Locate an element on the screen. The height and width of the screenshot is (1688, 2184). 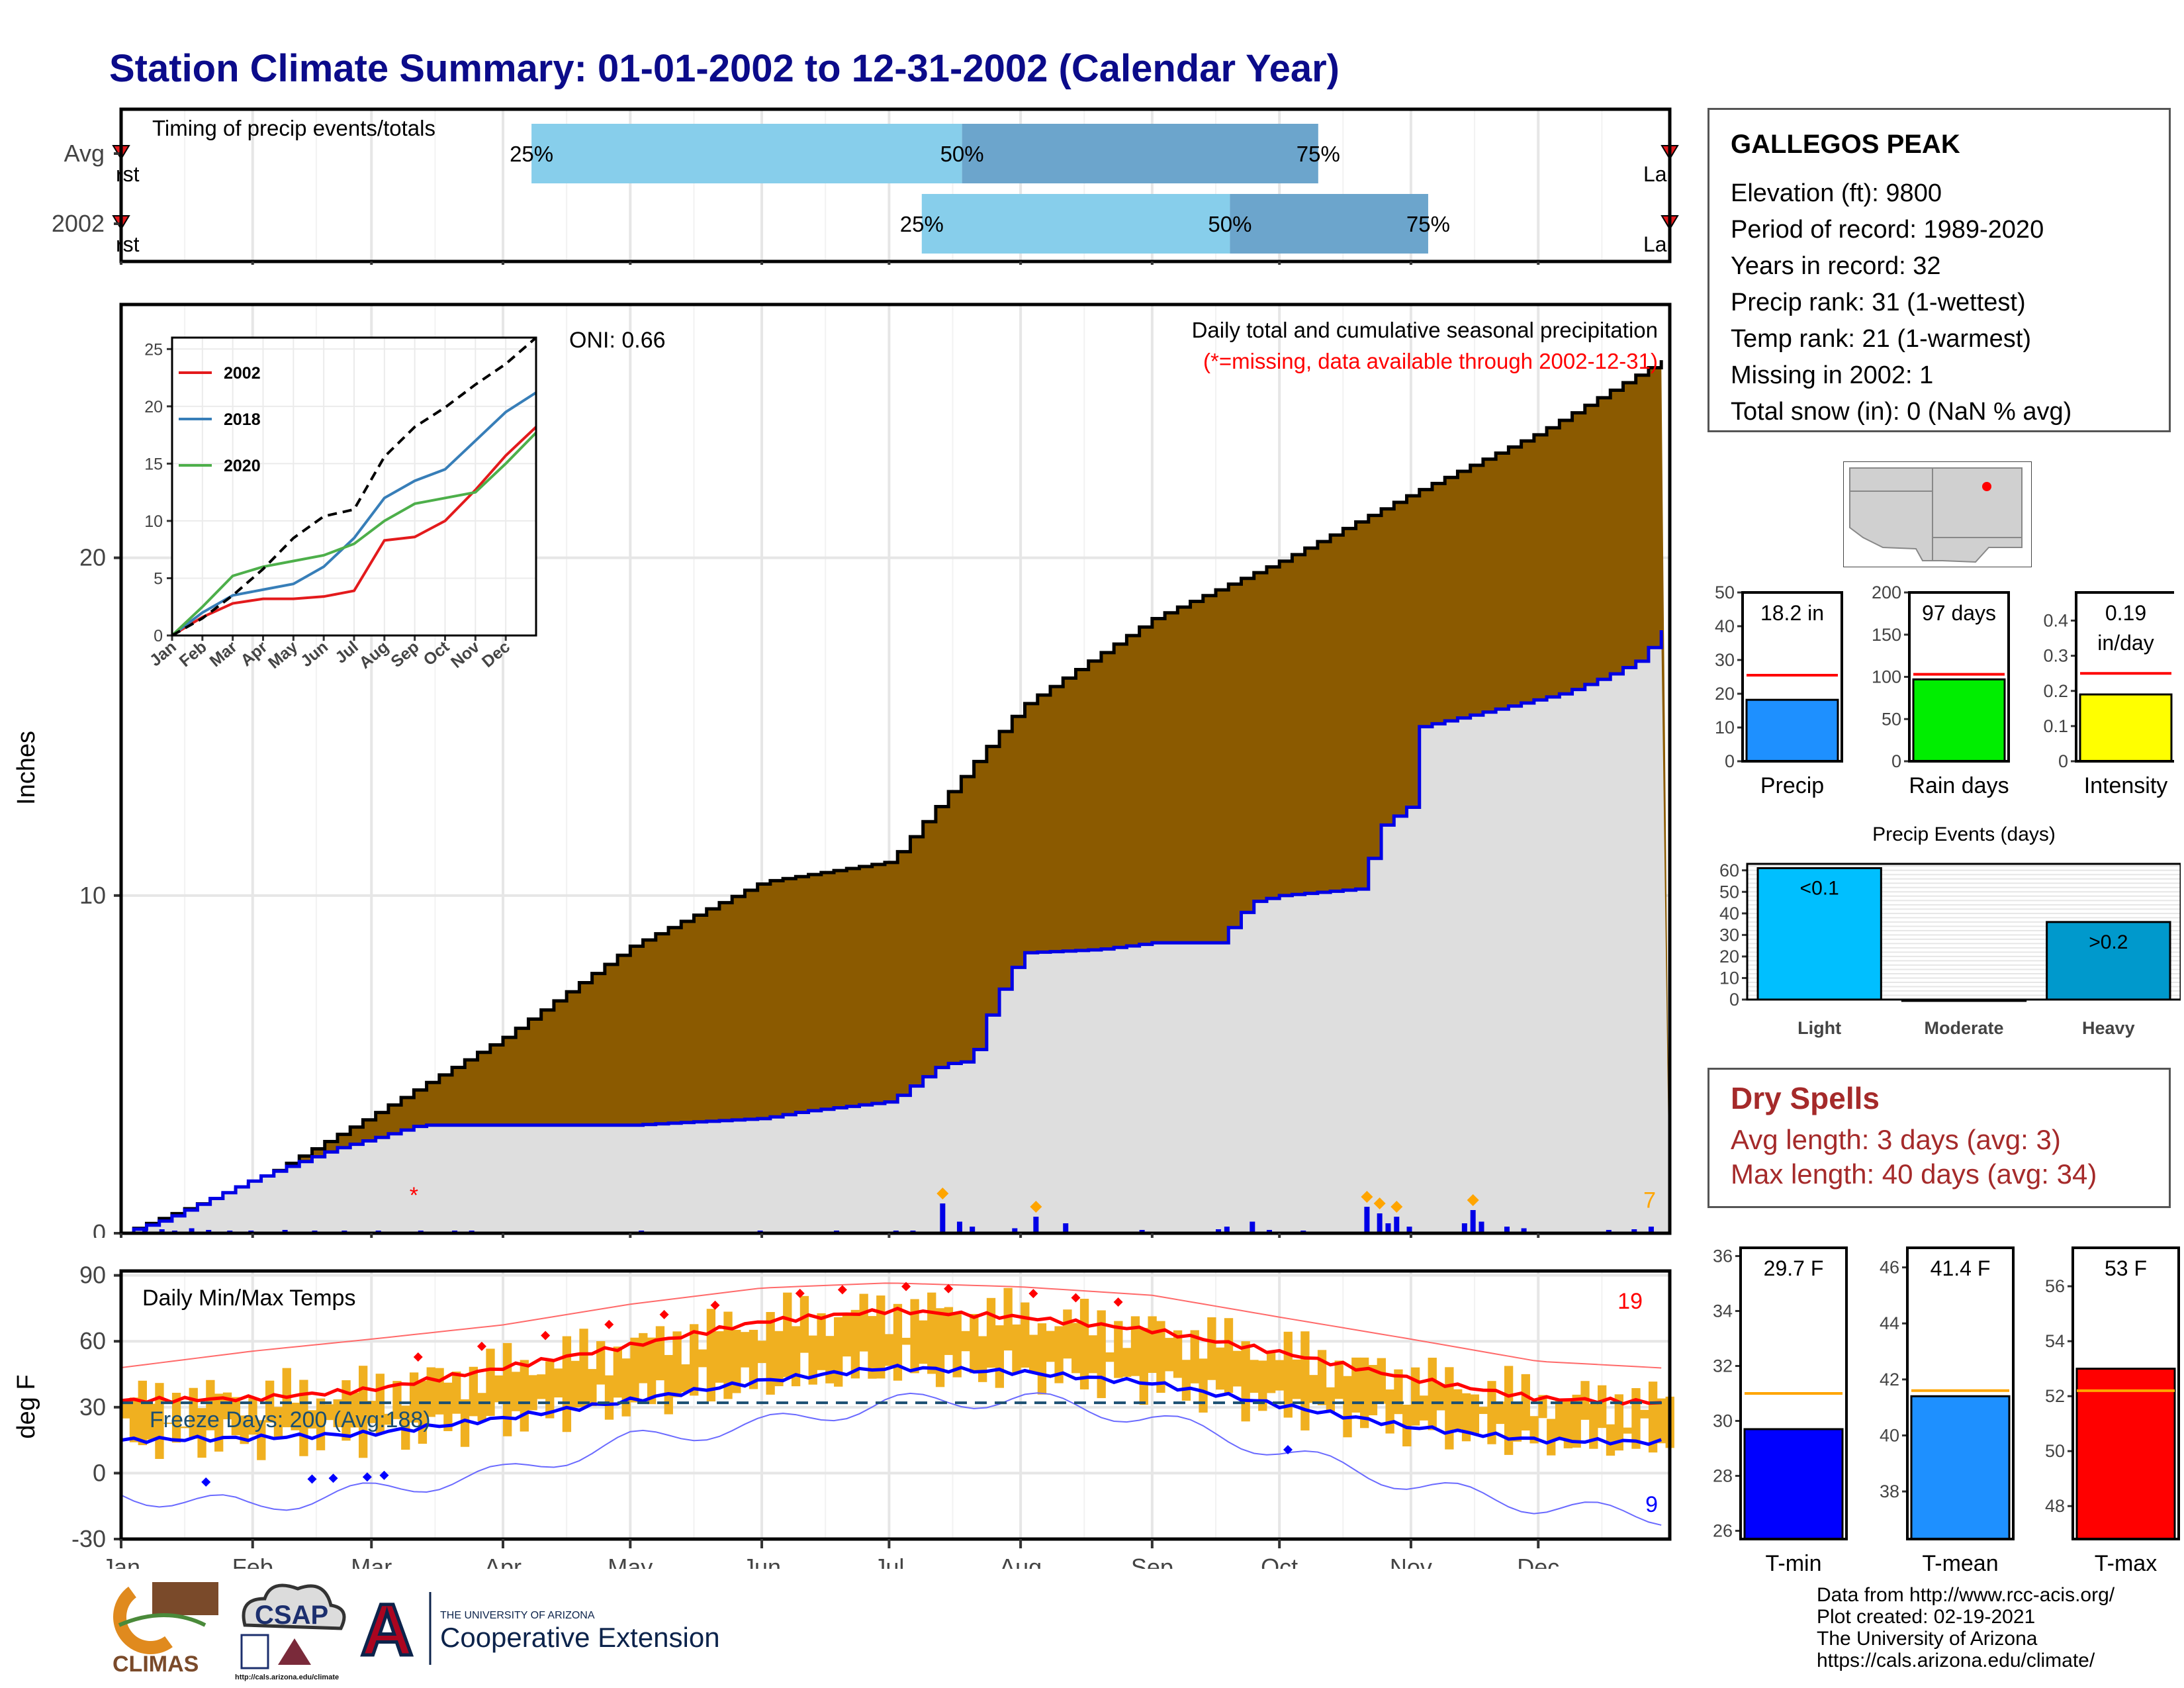
missing-marker: * is located at coordinates (414, 1195).